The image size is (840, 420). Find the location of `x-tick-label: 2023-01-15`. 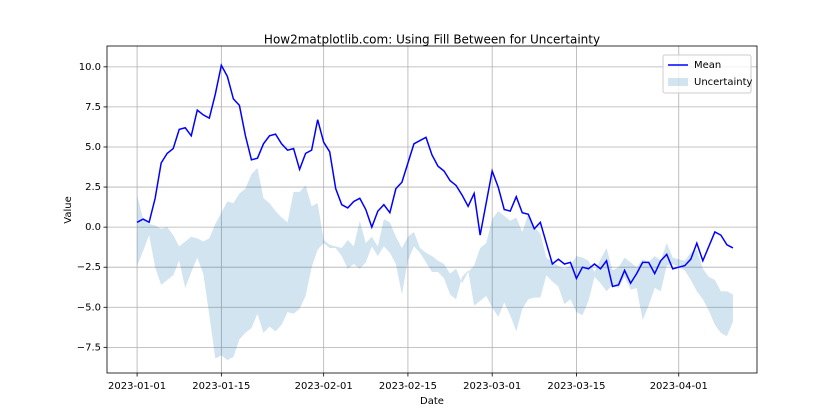

x-tick-label: 2023-01-15 is located at coordinates (221, 386).